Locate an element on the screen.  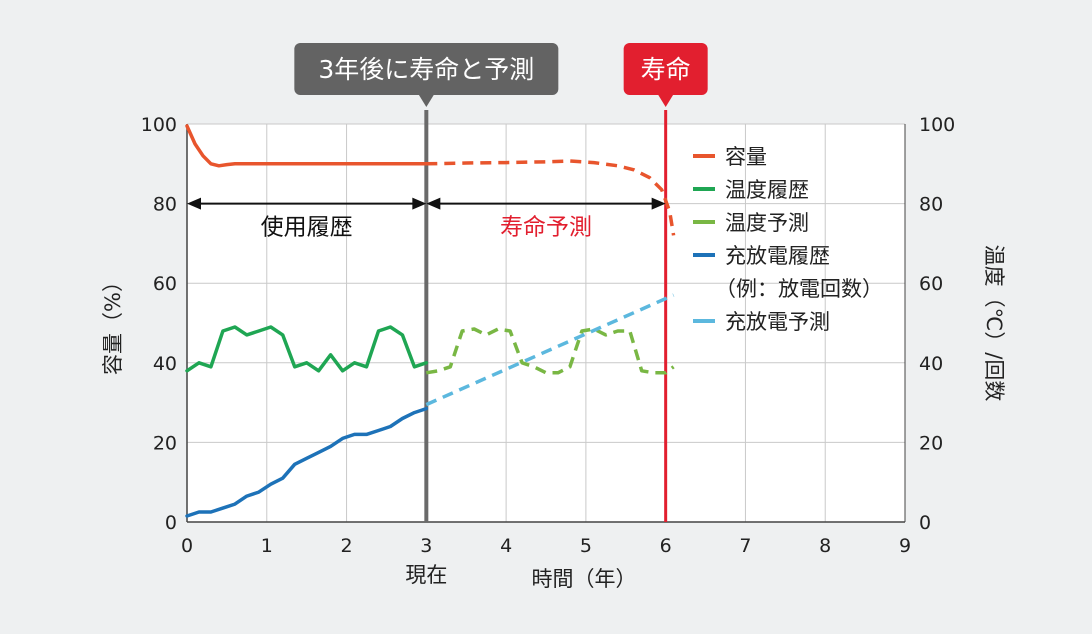
y-right-tick-label: 40 is located at coordinates (931, 364).